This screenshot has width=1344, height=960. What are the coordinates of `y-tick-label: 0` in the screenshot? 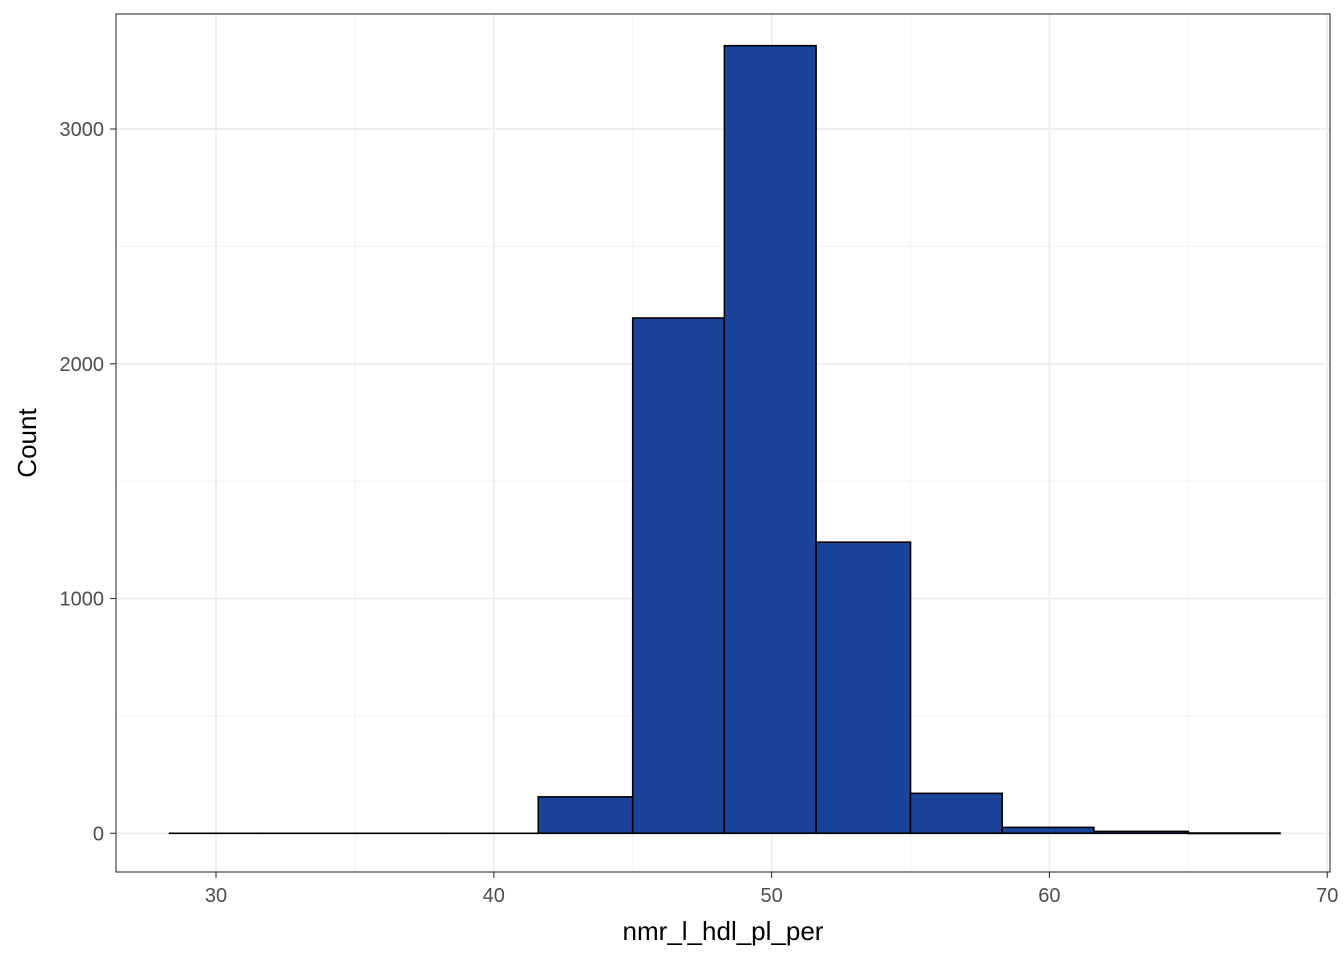 It's located at (98, 834).